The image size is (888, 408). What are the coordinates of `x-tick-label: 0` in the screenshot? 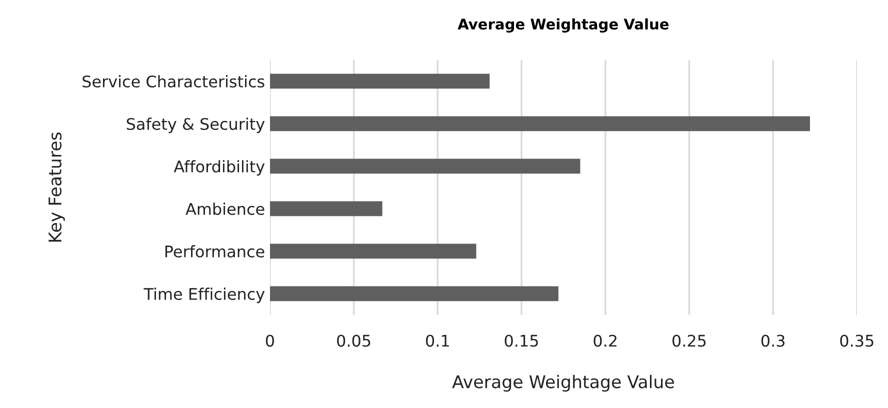 It's located at (270, 340).